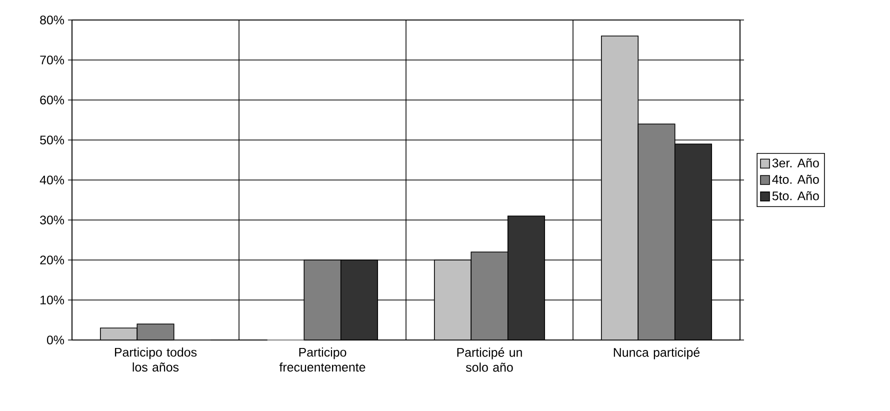 This screenshot has height=411, width=890. Describe the element at coordinates (52, 220) in the screenshot. I see `y-tick-label: 30%` at that location.